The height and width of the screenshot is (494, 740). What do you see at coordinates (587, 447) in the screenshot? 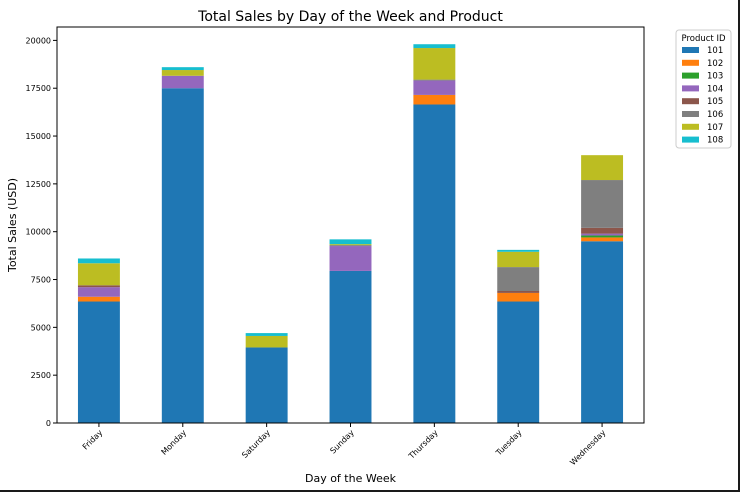
I see `x-tick-label-wednesday: Wednesday` at bounding box center [587, 447].